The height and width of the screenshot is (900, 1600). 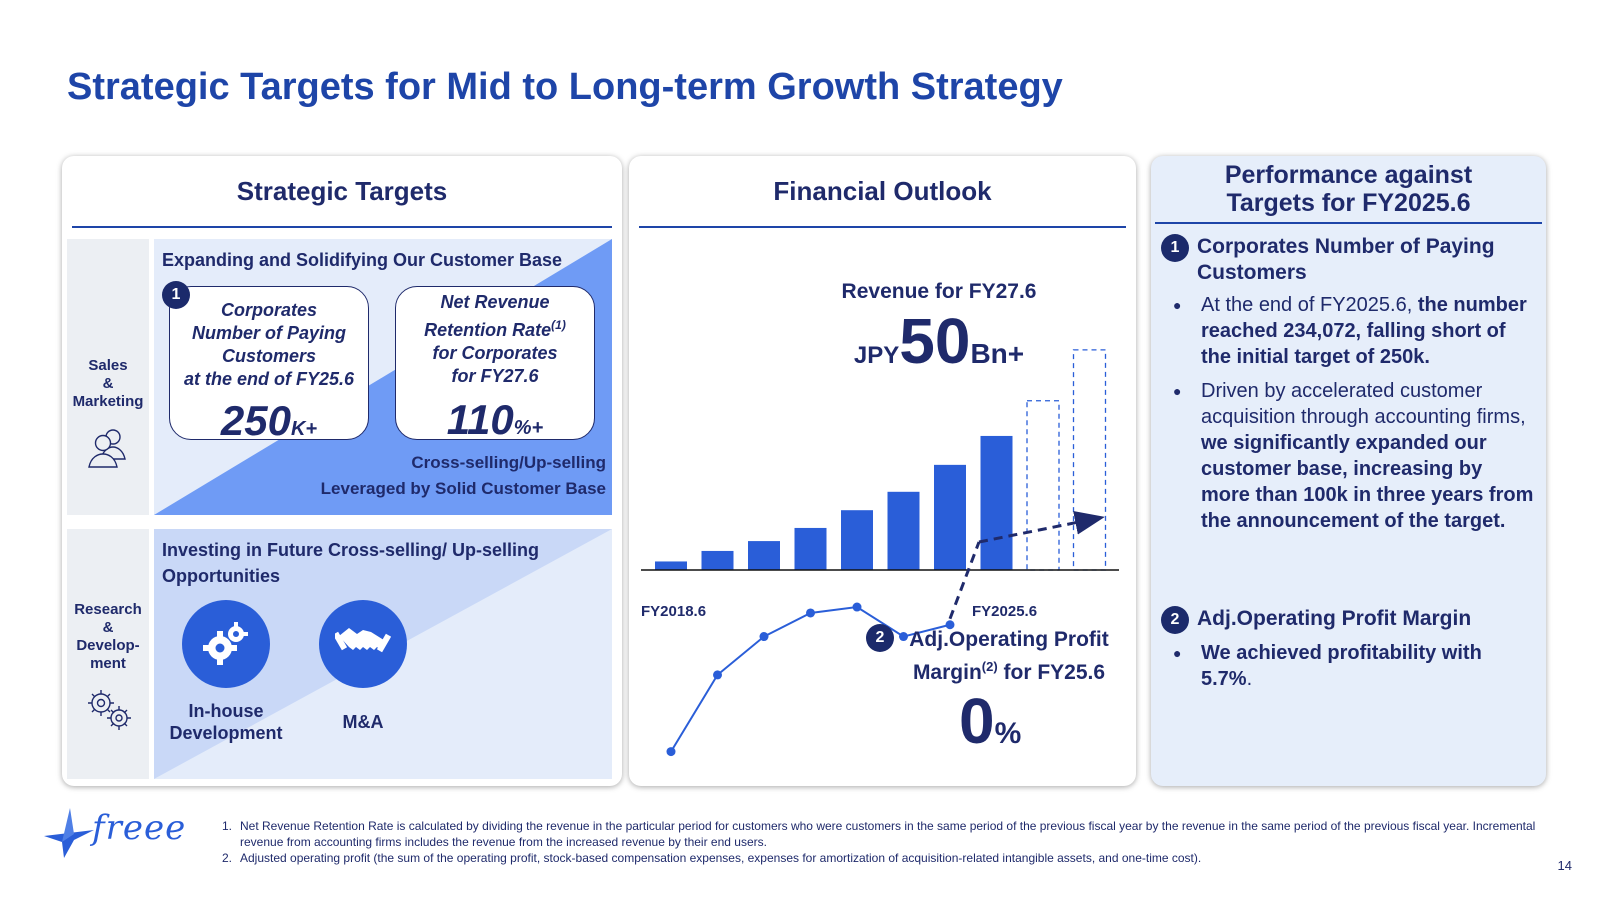 What do you see at coordinates (935, 341) in the screenshot?
I see `revenue-value: 50` at bounding box center [935, 341].